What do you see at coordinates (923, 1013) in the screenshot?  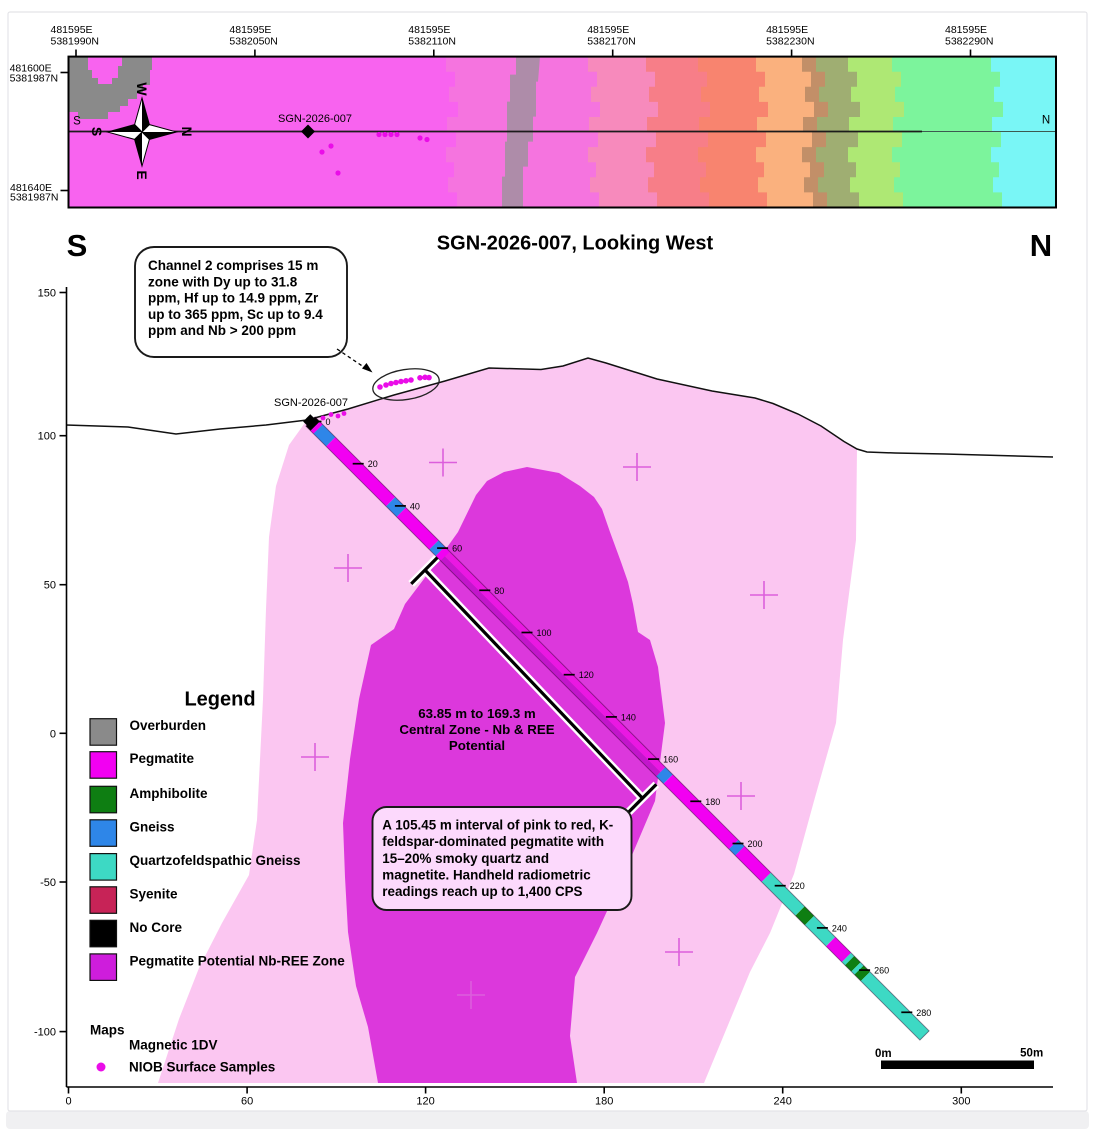 I see `svg-text: 280` at bounding box center [923, 1013].